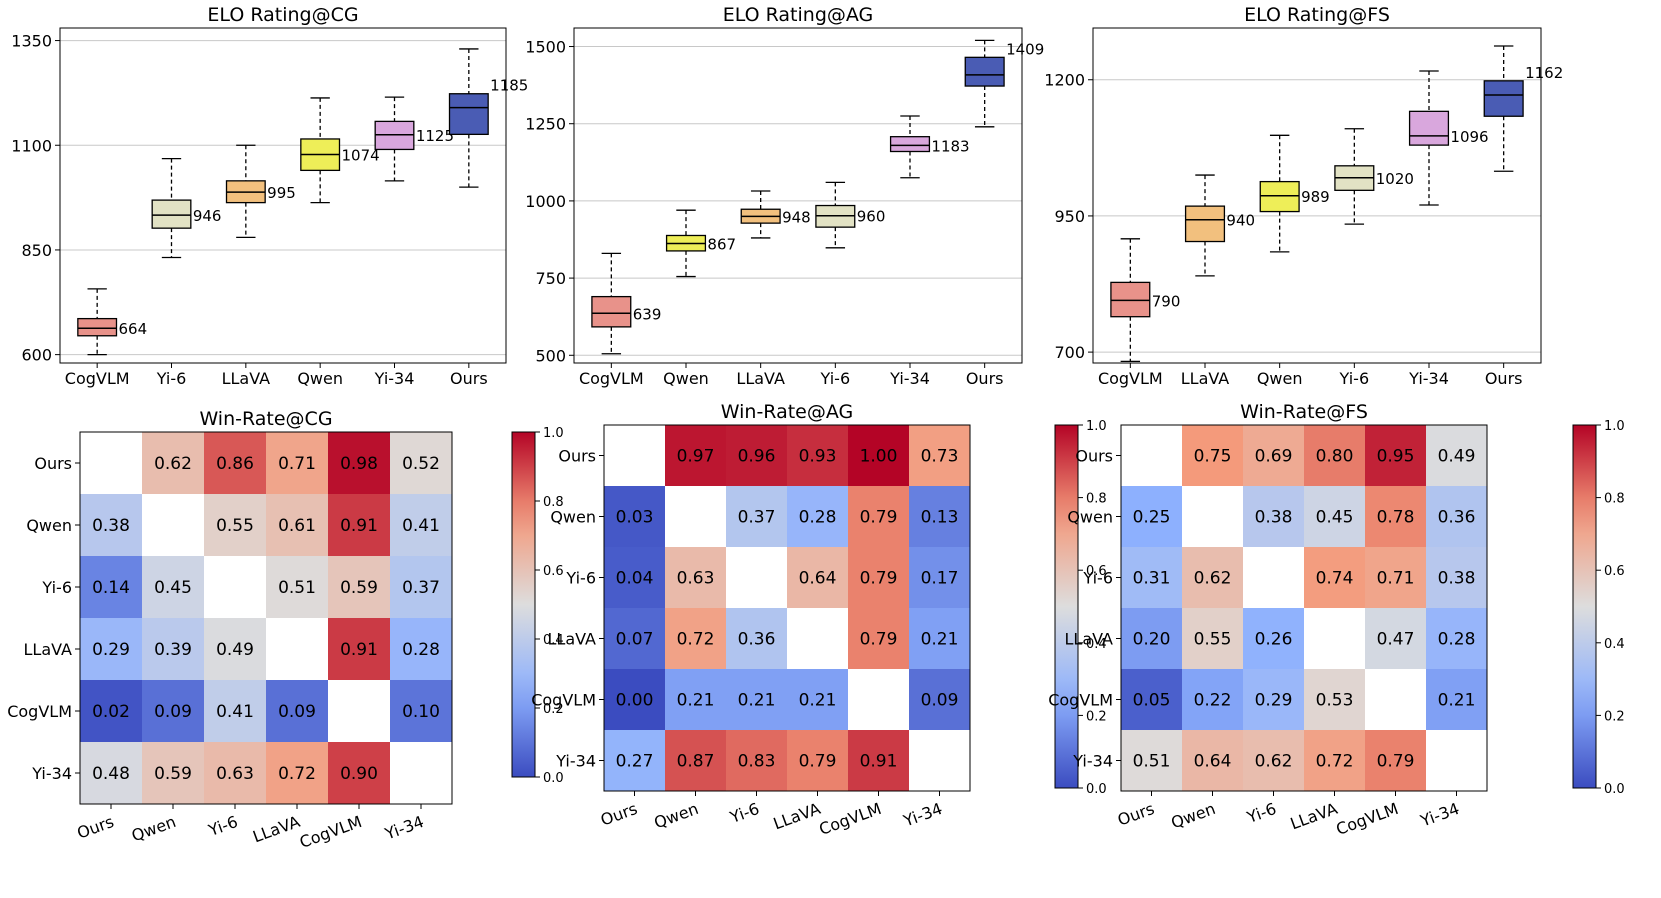 The image size is (1661, 898). I want to click on y-tick-label: 950, so click(1069, 216).